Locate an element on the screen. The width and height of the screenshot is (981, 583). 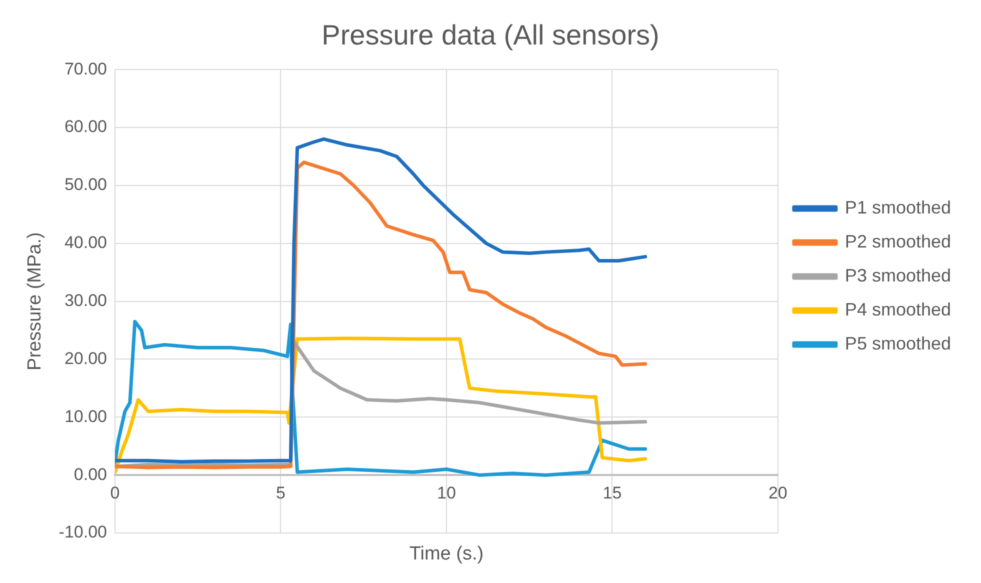
legend-label: P4 smoothed is located at coordinates (898, 309).